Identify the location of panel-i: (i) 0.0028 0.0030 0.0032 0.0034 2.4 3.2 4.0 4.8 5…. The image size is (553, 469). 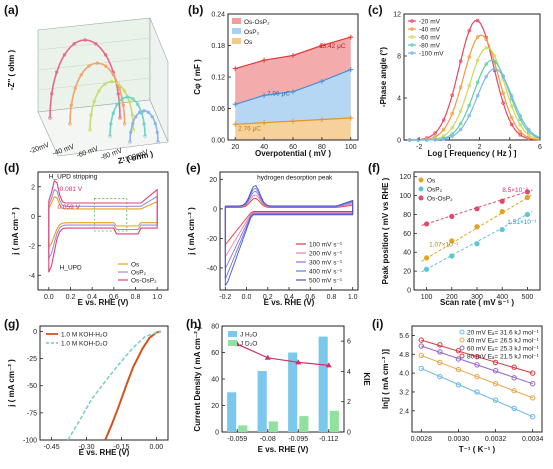
(458, 385).